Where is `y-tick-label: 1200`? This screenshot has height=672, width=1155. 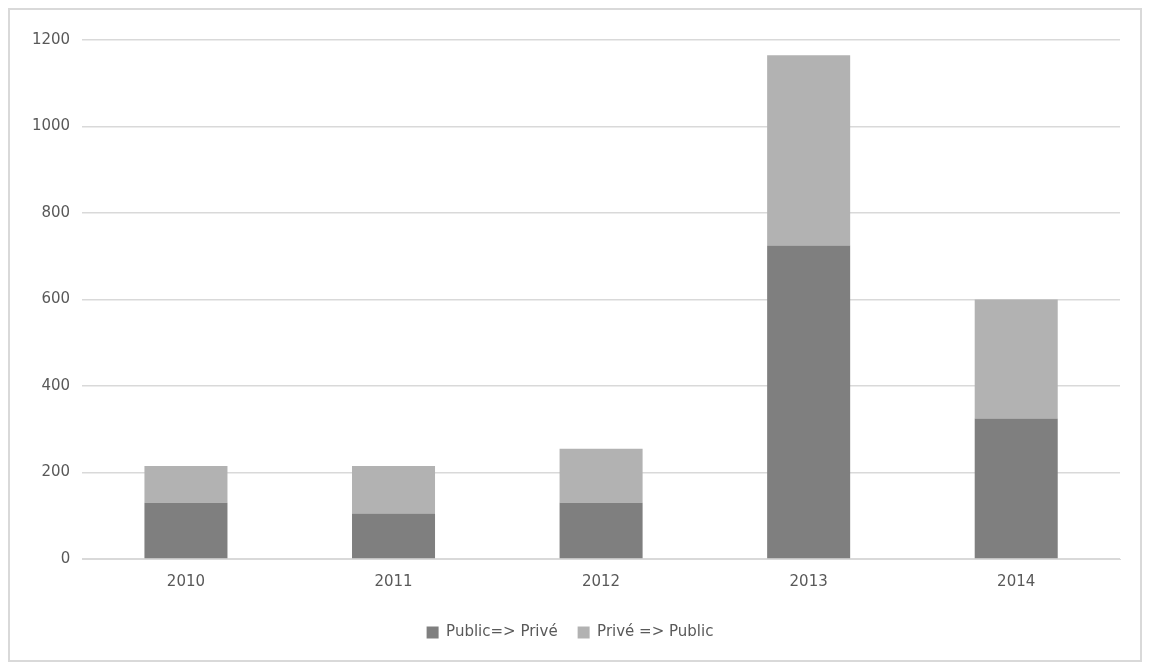
y-tick-label: 1200 is located at coordinates (51, 38).